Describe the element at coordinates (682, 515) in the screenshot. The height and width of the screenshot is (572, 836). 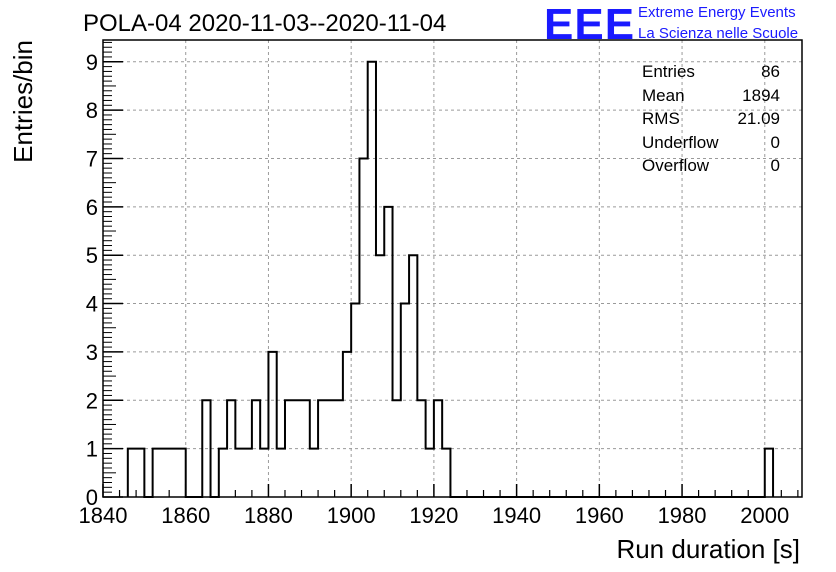
I see `x-tick-label: 1980` at that location.